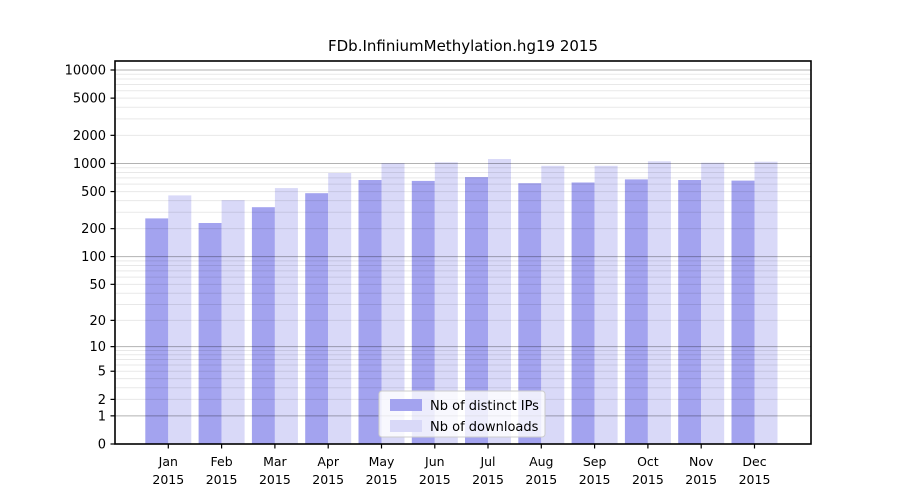  Describe the element at coordinates (233, 322) in the screenshot. I see `bar-downloads-feb` at that location.